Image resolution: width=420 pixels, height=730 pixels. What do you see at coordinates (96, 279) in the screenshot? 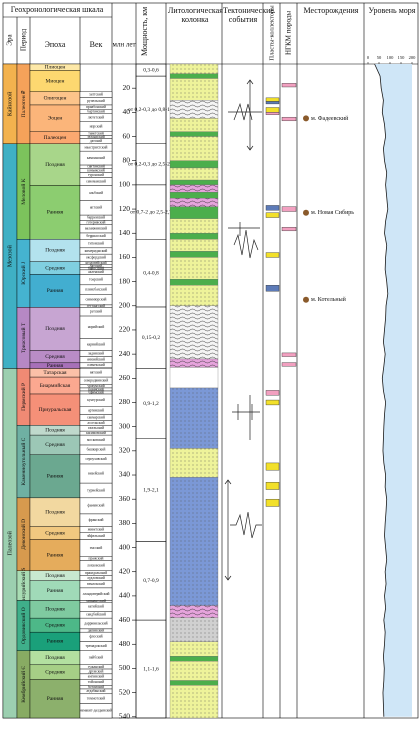
I see `age-label: тоарский` at bounding box center [96, 279].